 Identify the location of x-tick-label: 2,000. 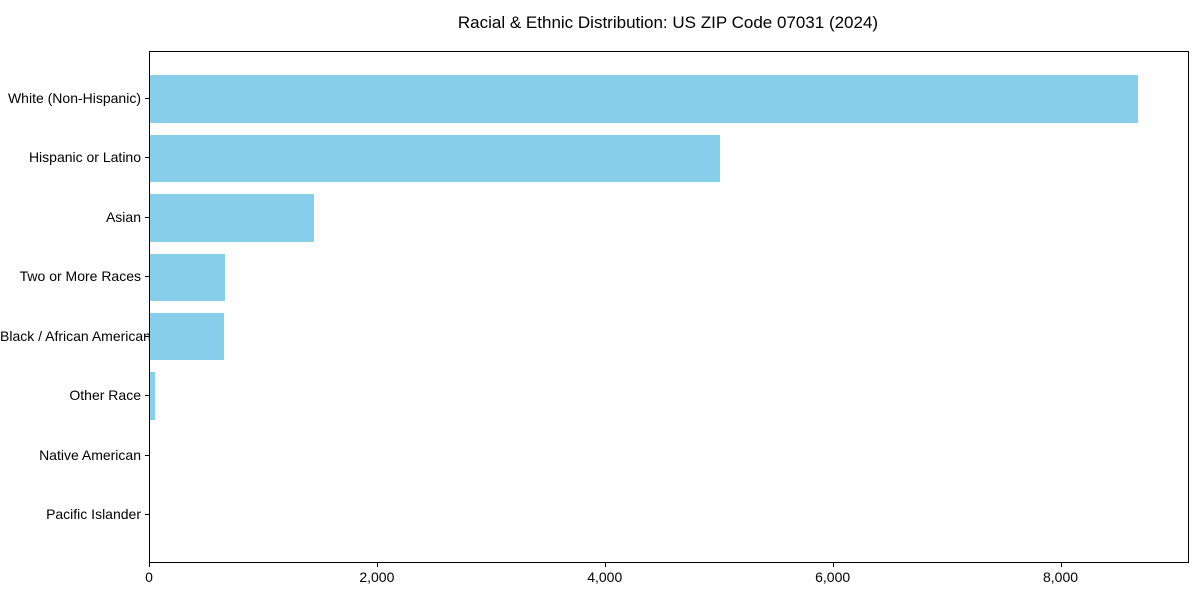
(377, 577).